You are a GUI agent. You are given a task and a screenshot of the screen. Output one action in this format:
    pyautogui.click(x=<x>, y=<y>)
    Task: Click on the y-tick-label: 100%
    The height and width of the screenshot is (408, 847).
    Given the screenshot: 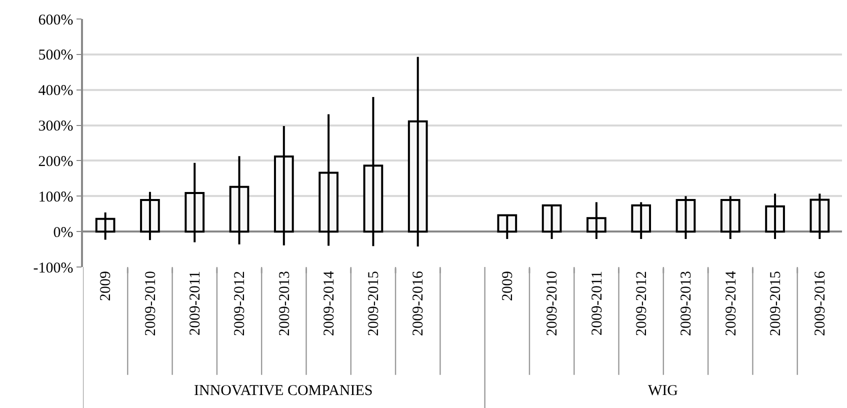 What is the action you would take?
    pyautogui.click(x=56, y=197)
    